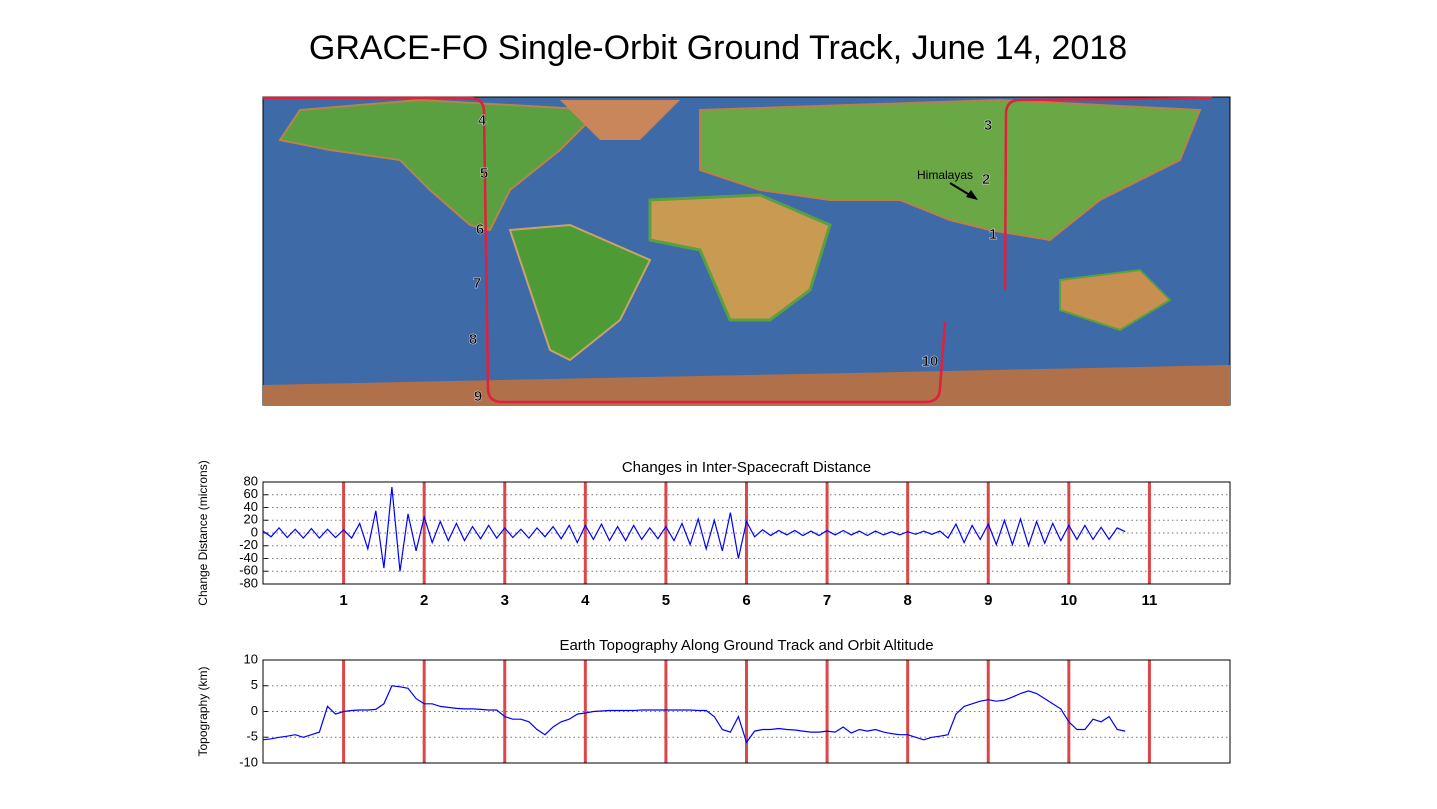 The image size is (1437, 809). What do you see at coordinates (484, 173) in the screenshot?
I see `track-marker: 5` at bounding box center [484, 173].